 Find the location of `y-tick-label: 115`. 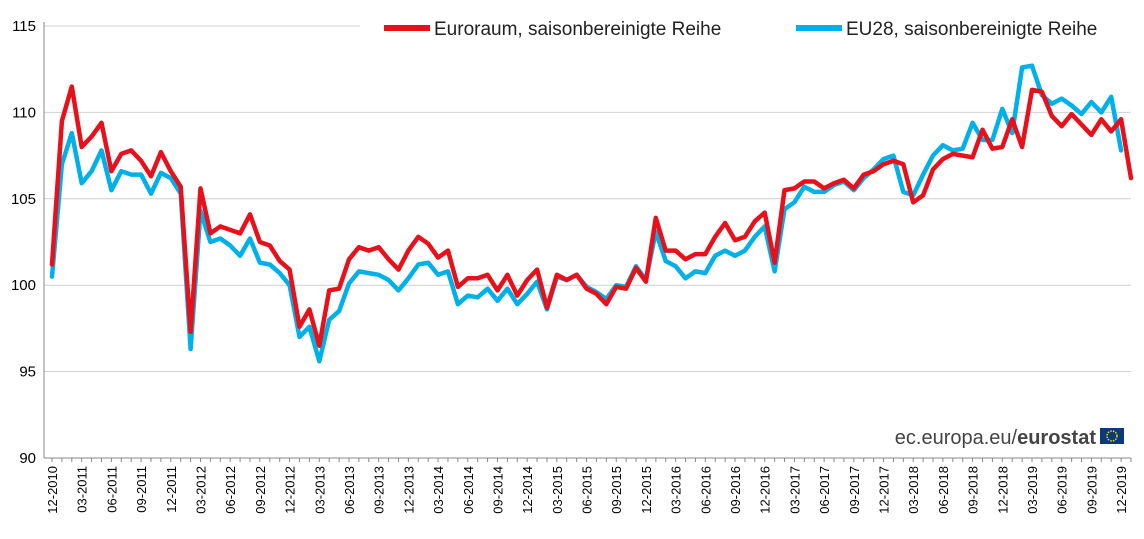

y-tick-label: 115 is located at coordinates (24, 26).